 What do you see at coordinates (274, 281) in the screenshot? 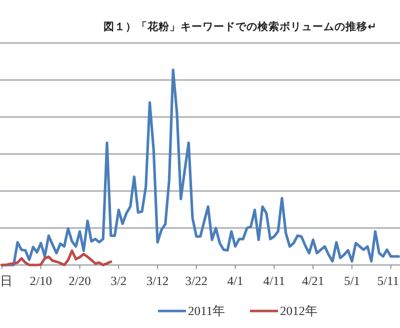
I see `x-tick-label: 4/11` at bounding box center [274, 281].